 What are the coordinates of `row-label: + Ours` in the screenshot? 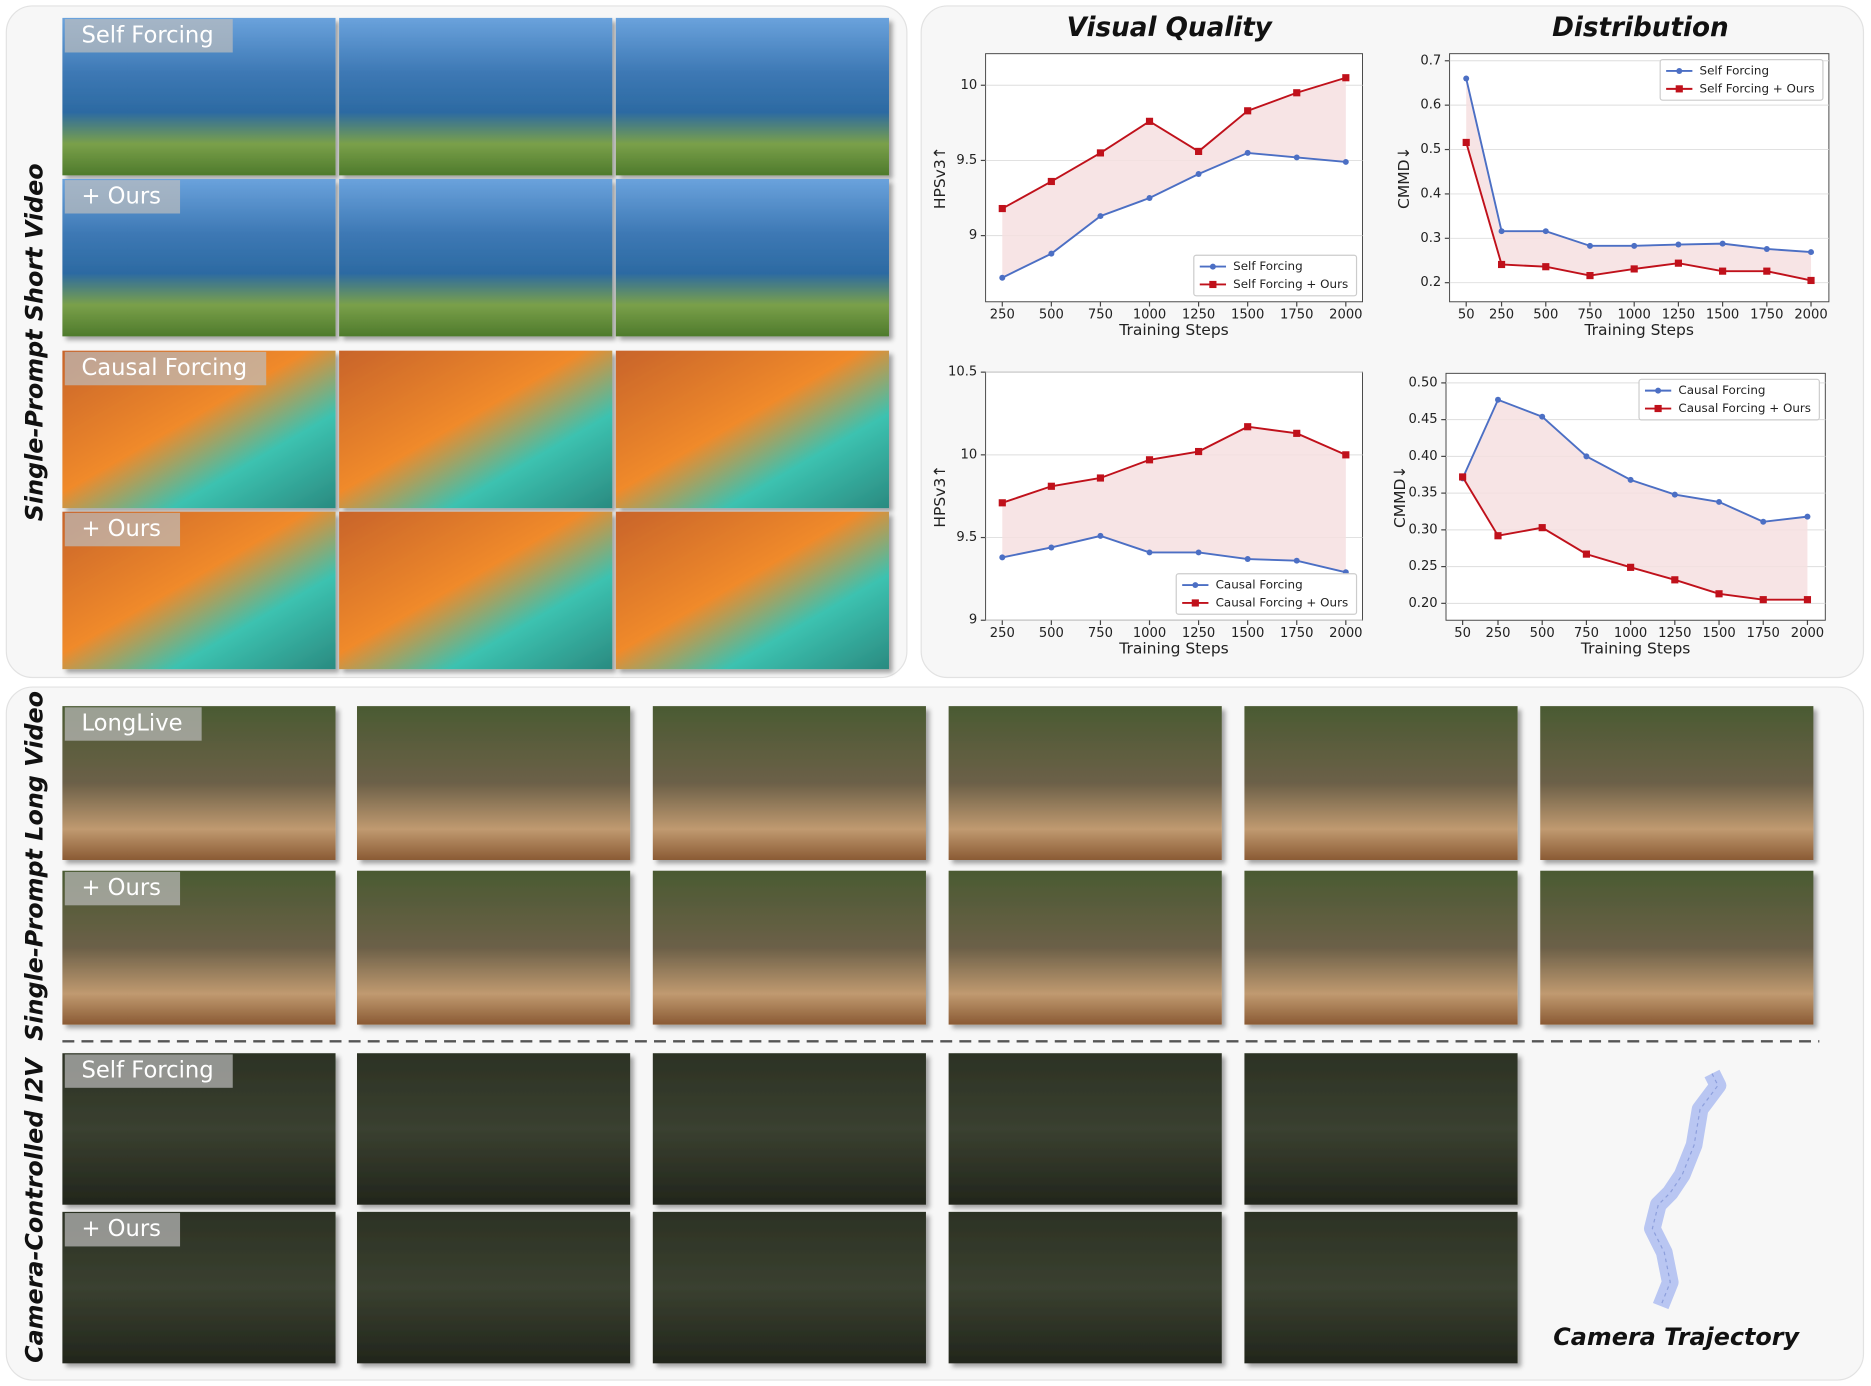 It's located at (121, 888).